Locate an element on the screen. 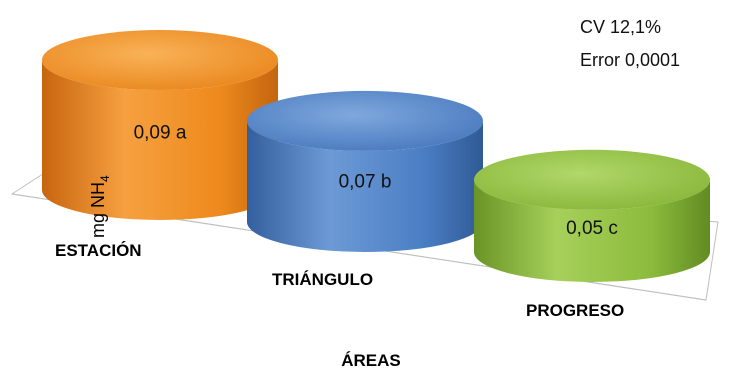  category-label-1: TRIÁNGULO is located at coordinates (322, 279).